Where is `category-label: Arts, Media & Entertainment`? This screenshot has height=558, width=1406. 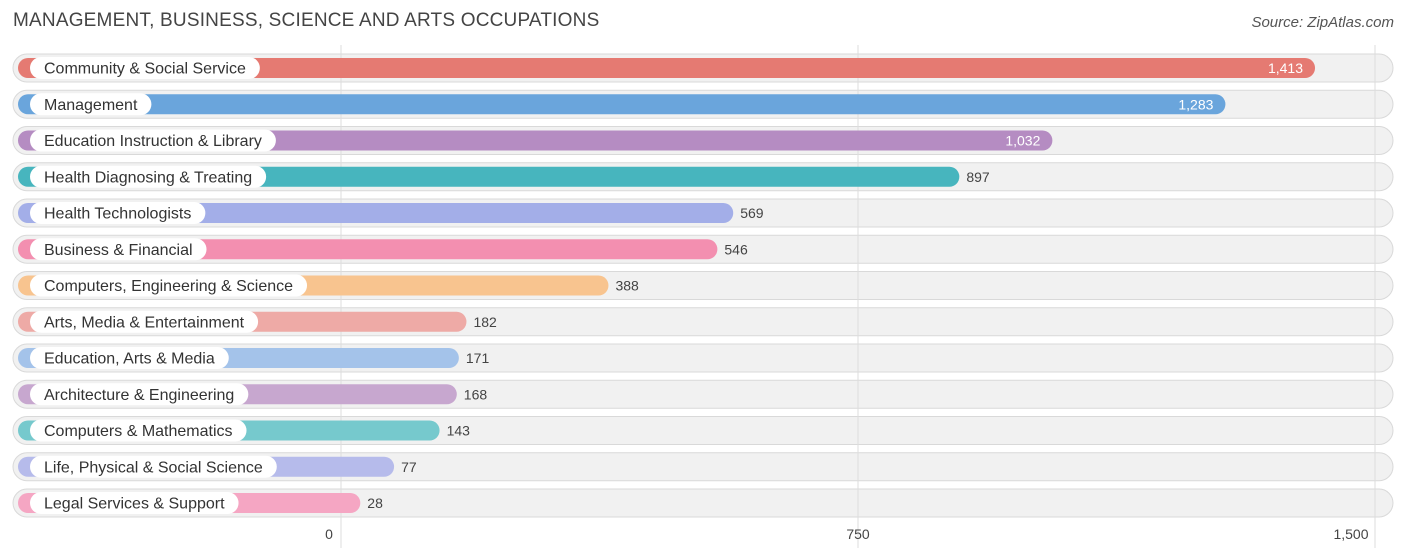
category-label: Arts, Media & Entertainment is located at coordinates (144, 322).